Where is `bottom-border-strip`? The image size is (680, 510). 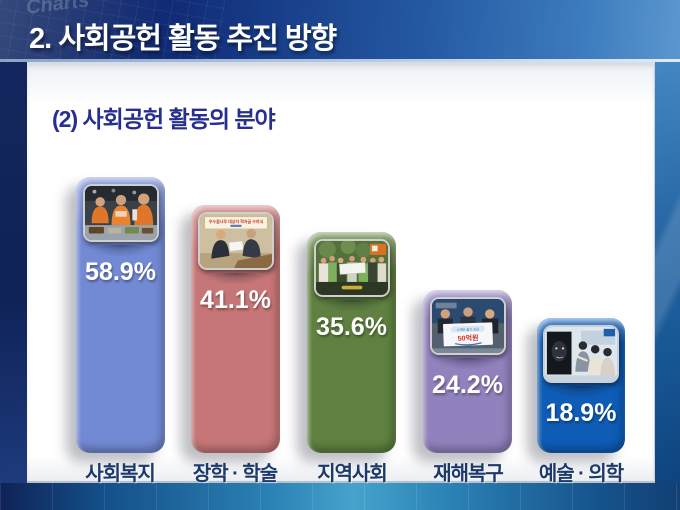
bottom-border-strip is located at coordinates (340, 496).